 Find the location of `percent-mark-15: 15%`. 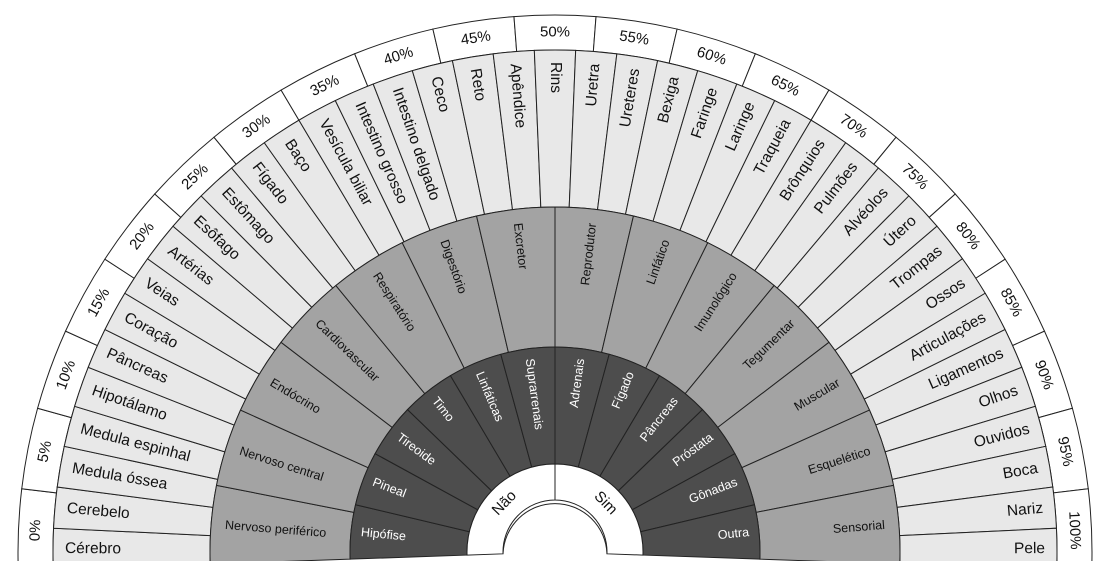

percent-mark-15: 15% is located at coordinates (99, 302).